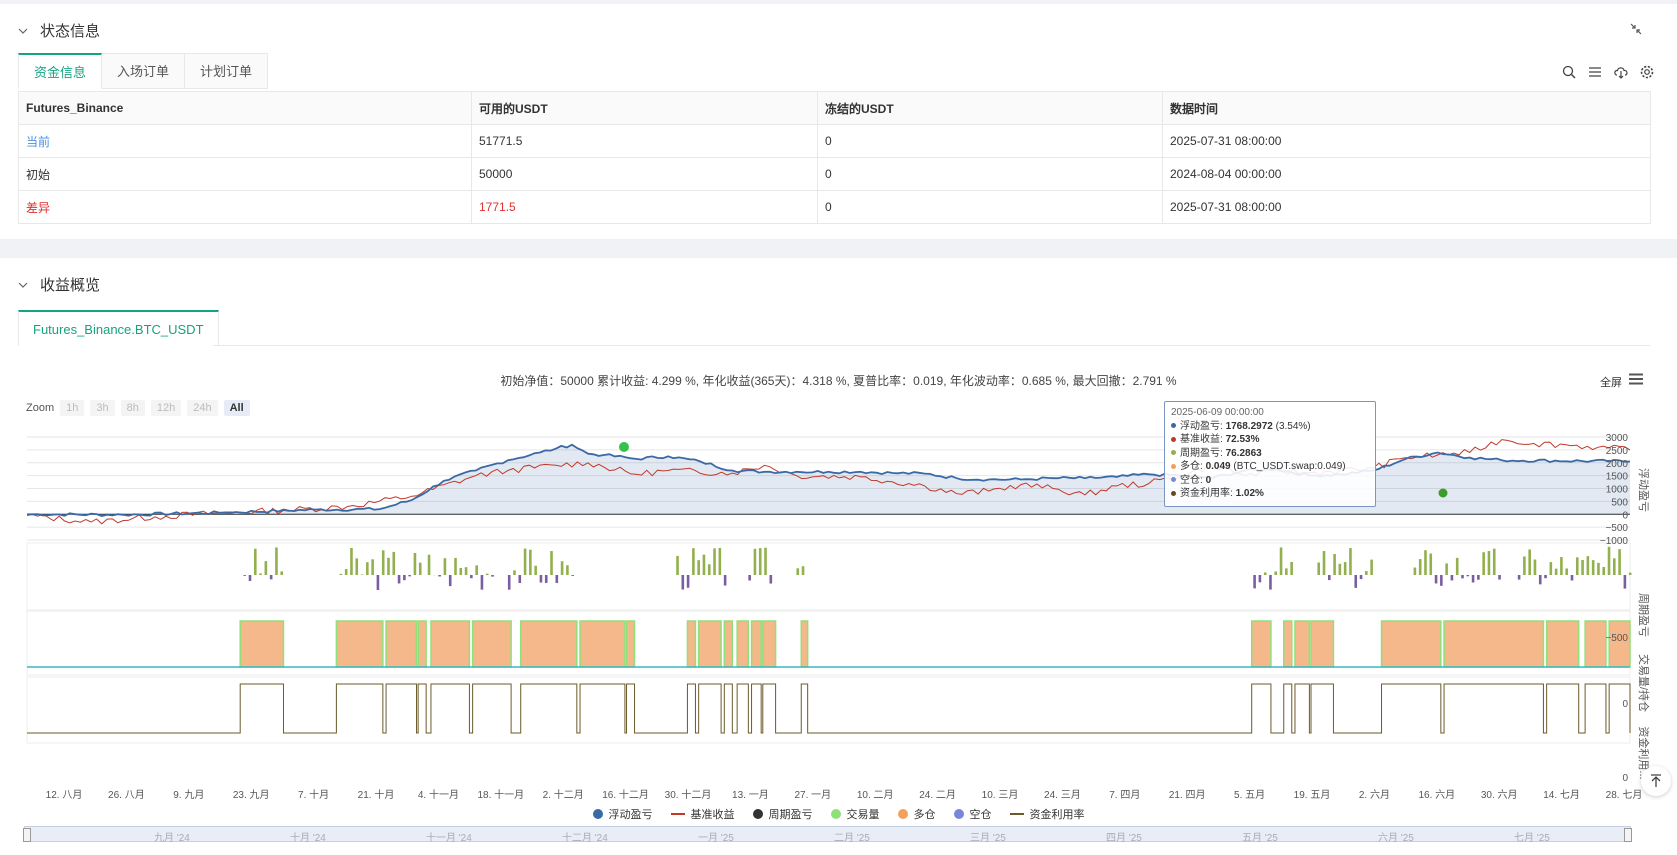 The height and width of the screenshot is (855, 1677). I want to click on search-icon, so click(1569, 72).